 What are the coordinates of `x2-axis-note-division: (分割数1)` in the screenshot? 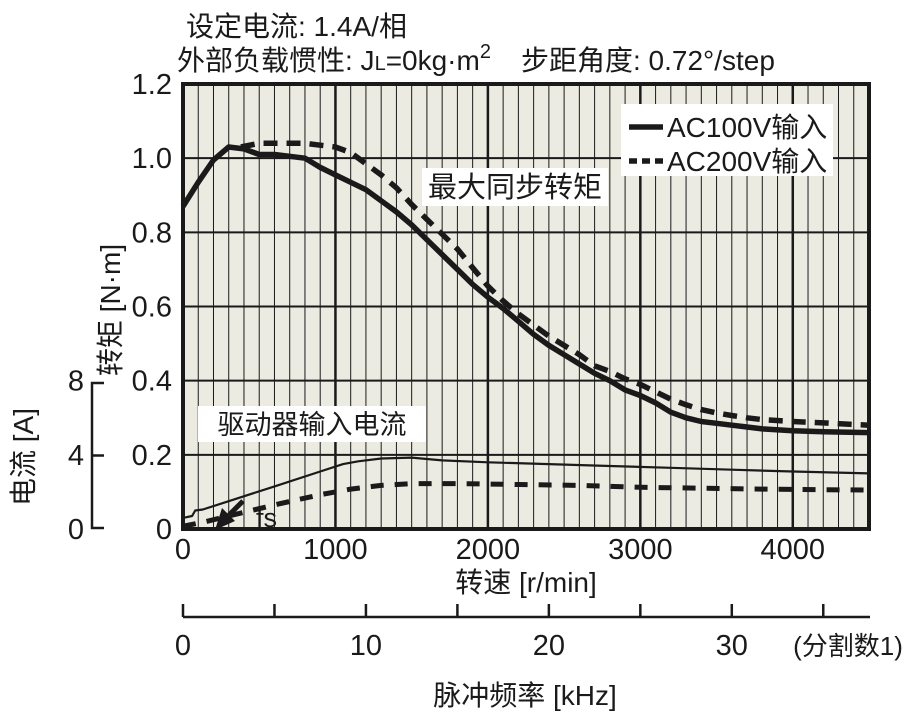 It's located at (848, 646).